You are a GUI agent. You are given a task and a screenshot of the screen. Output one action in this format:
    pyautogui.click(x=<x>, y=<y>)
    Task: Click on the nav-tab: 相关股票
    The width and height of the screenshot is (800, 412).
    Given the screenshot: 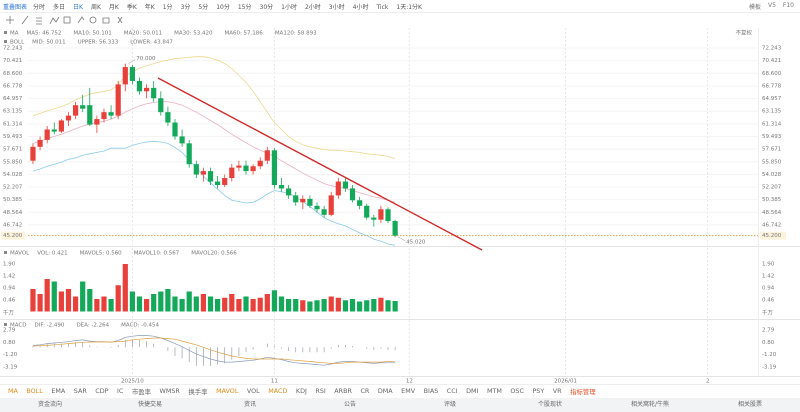 What is the action you would take?
    pyautogui.click(x=749, y=404)
    